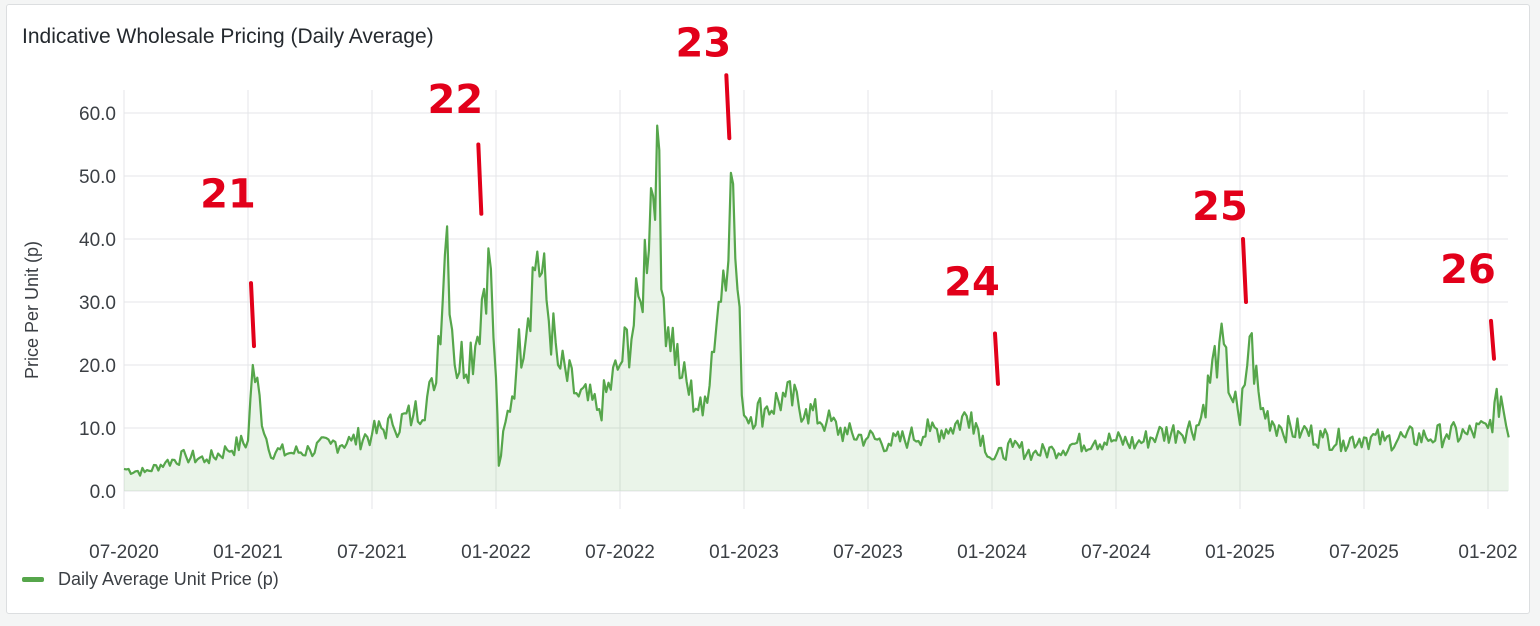 Image resolution: width=1540 pixels, height=626 pixels. Describe the element at coordinates (744, 552) in the screenshot. I see `x-tick-label: 01-2023` at that location.